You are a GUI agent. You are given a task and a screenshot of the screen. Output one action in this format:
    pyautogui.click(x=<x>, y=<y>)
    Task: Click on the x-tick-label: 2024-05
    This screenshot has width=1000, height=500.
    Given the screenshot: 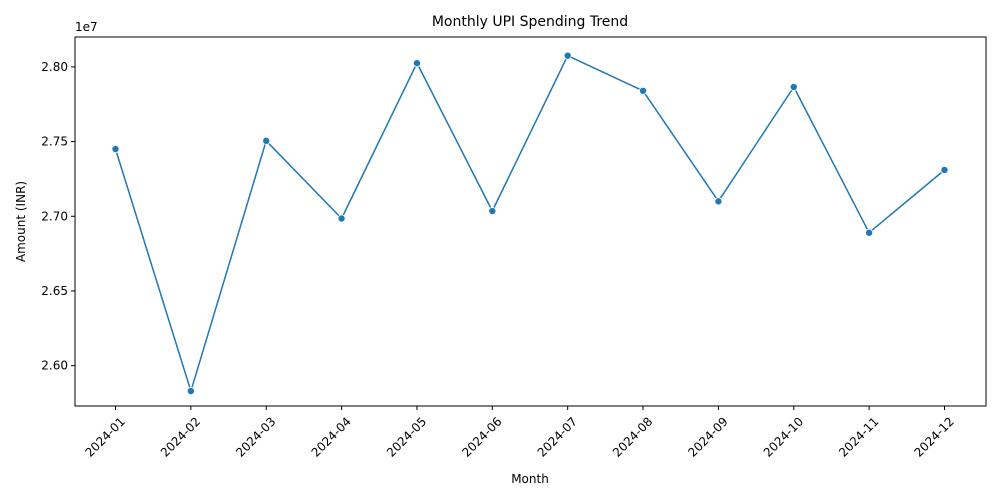 What is the action you would take?
    pyautogui.click(x=406, y=436)
    